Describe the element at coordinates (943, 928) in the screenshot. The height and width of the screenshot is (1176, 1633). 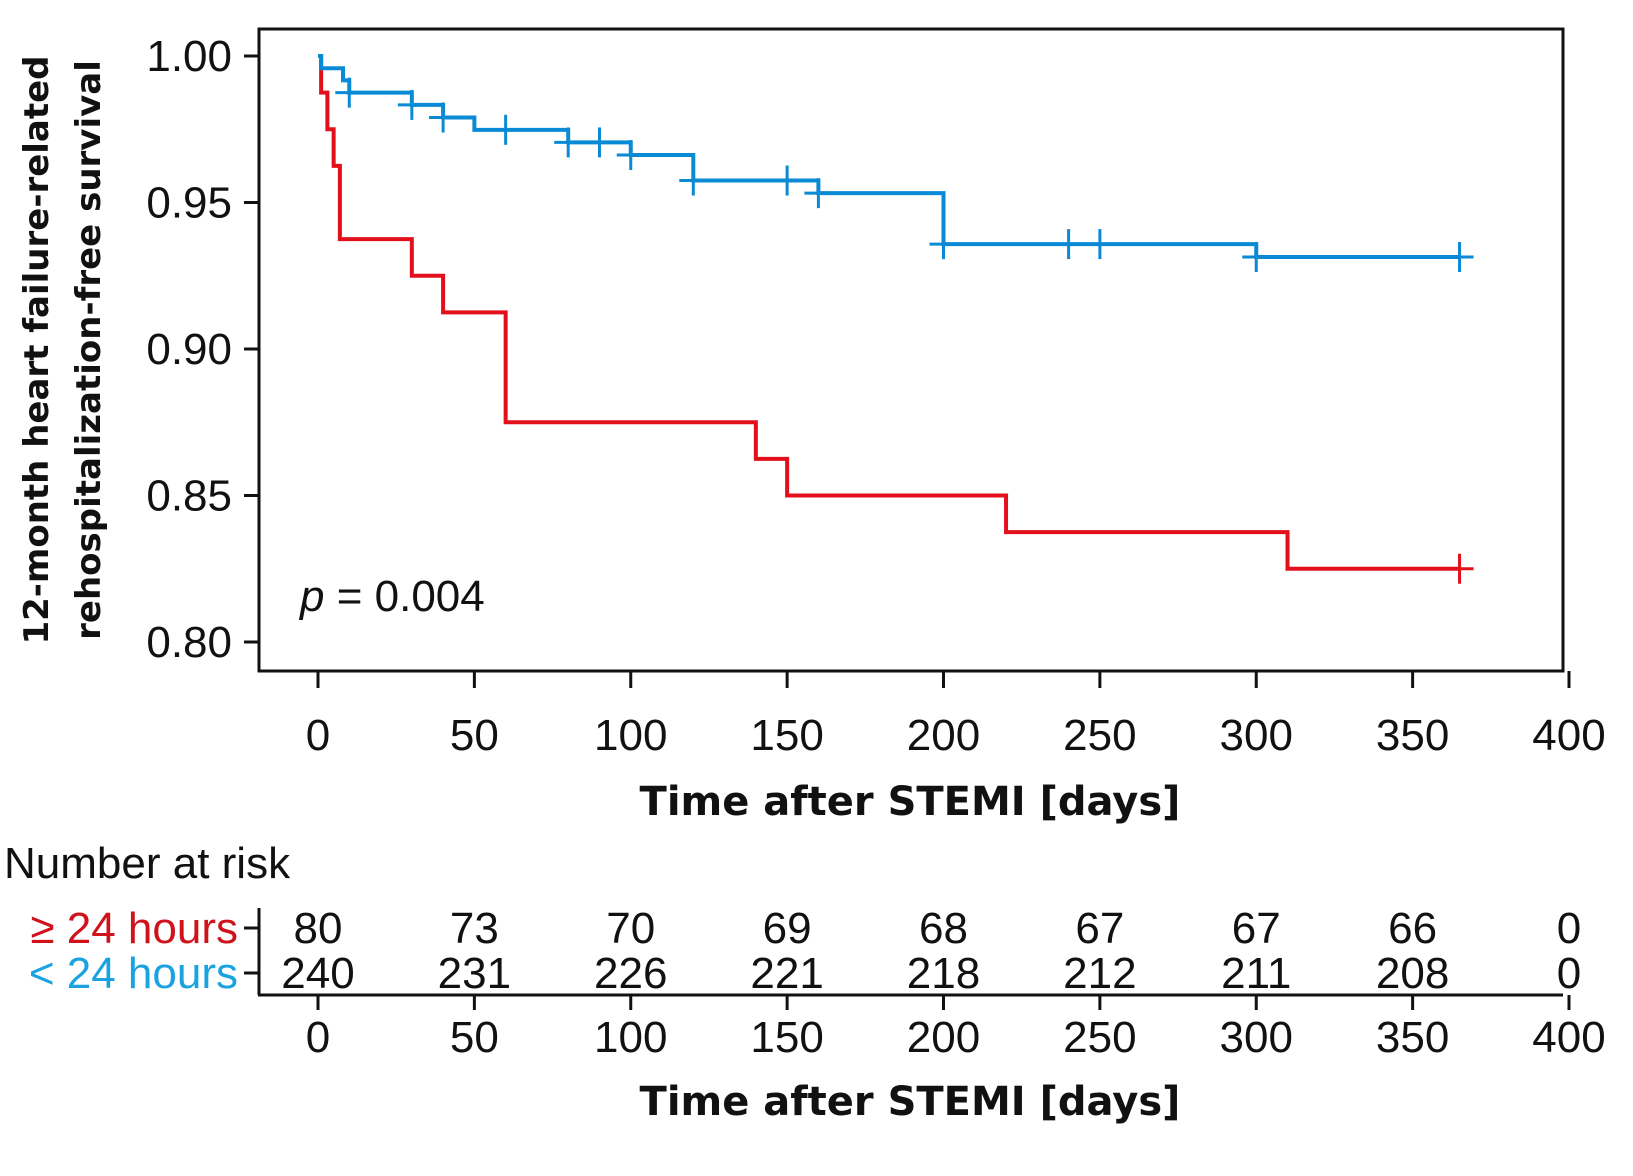
I see `risk-count: 68` at that location.